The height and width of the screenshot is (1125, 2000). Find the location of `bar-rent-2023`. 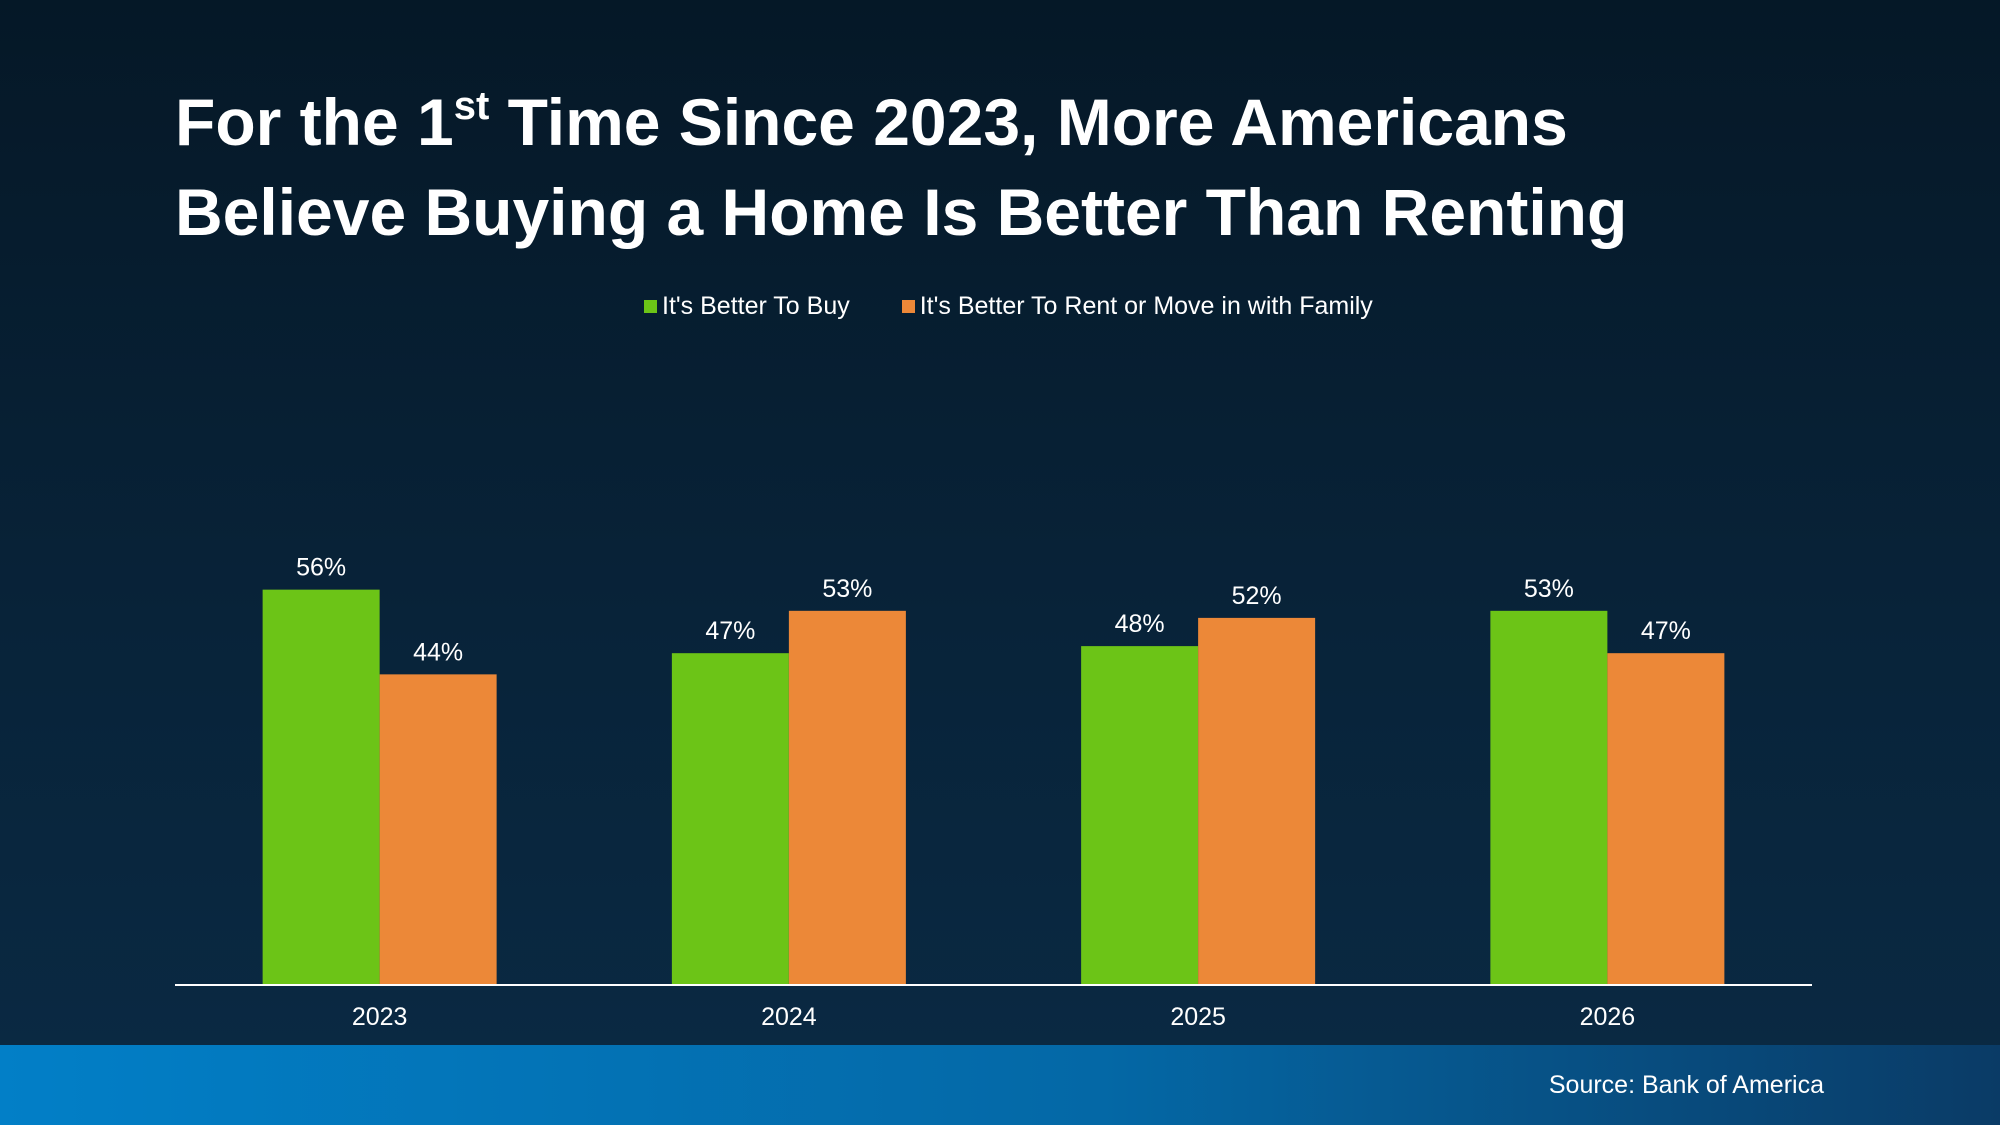

bar-rent-2023 is located at coordinates (438, 829).